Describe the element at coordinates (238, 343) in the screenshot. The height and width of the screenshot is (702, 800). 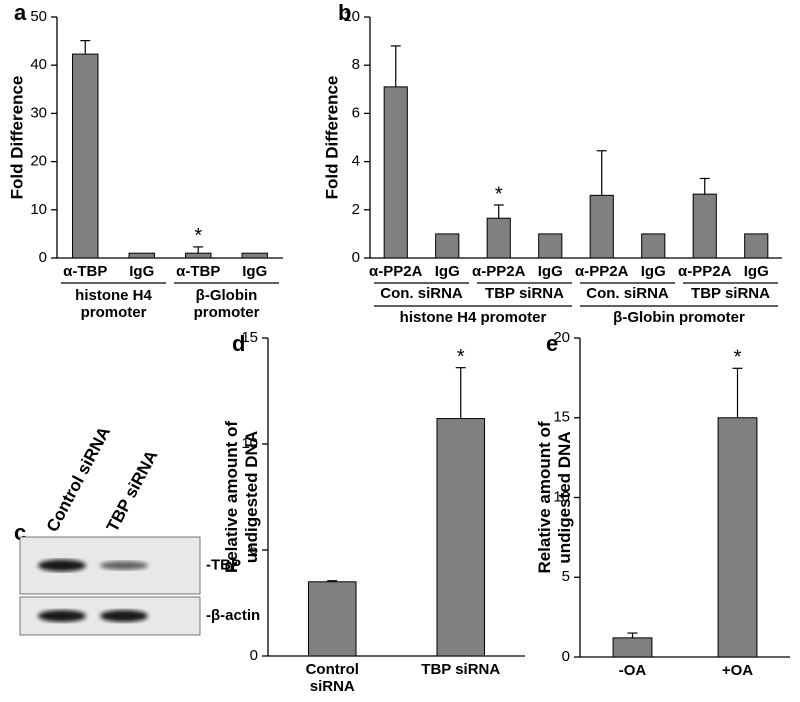
I see `panel-label: d` at that location.